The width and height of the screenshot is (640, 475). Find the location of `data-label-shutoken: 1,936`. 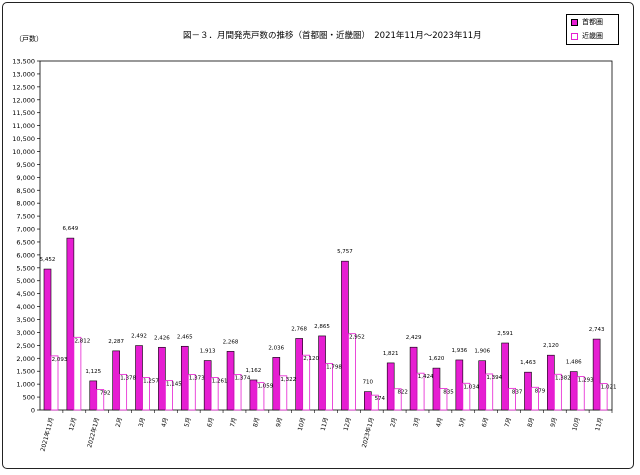

data-label-shutoken: 1,936 is located at coordinates (459, 351).